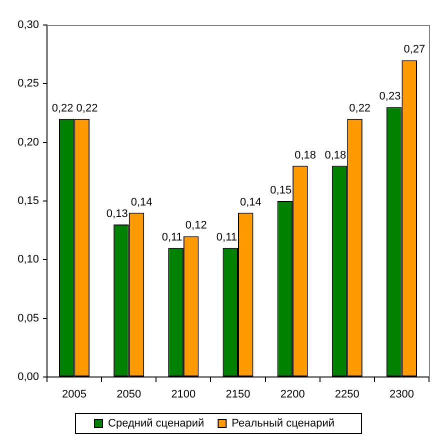 The image size is (443, 445). I want to click on y-tick-label: 0,15, so click(28, 201).